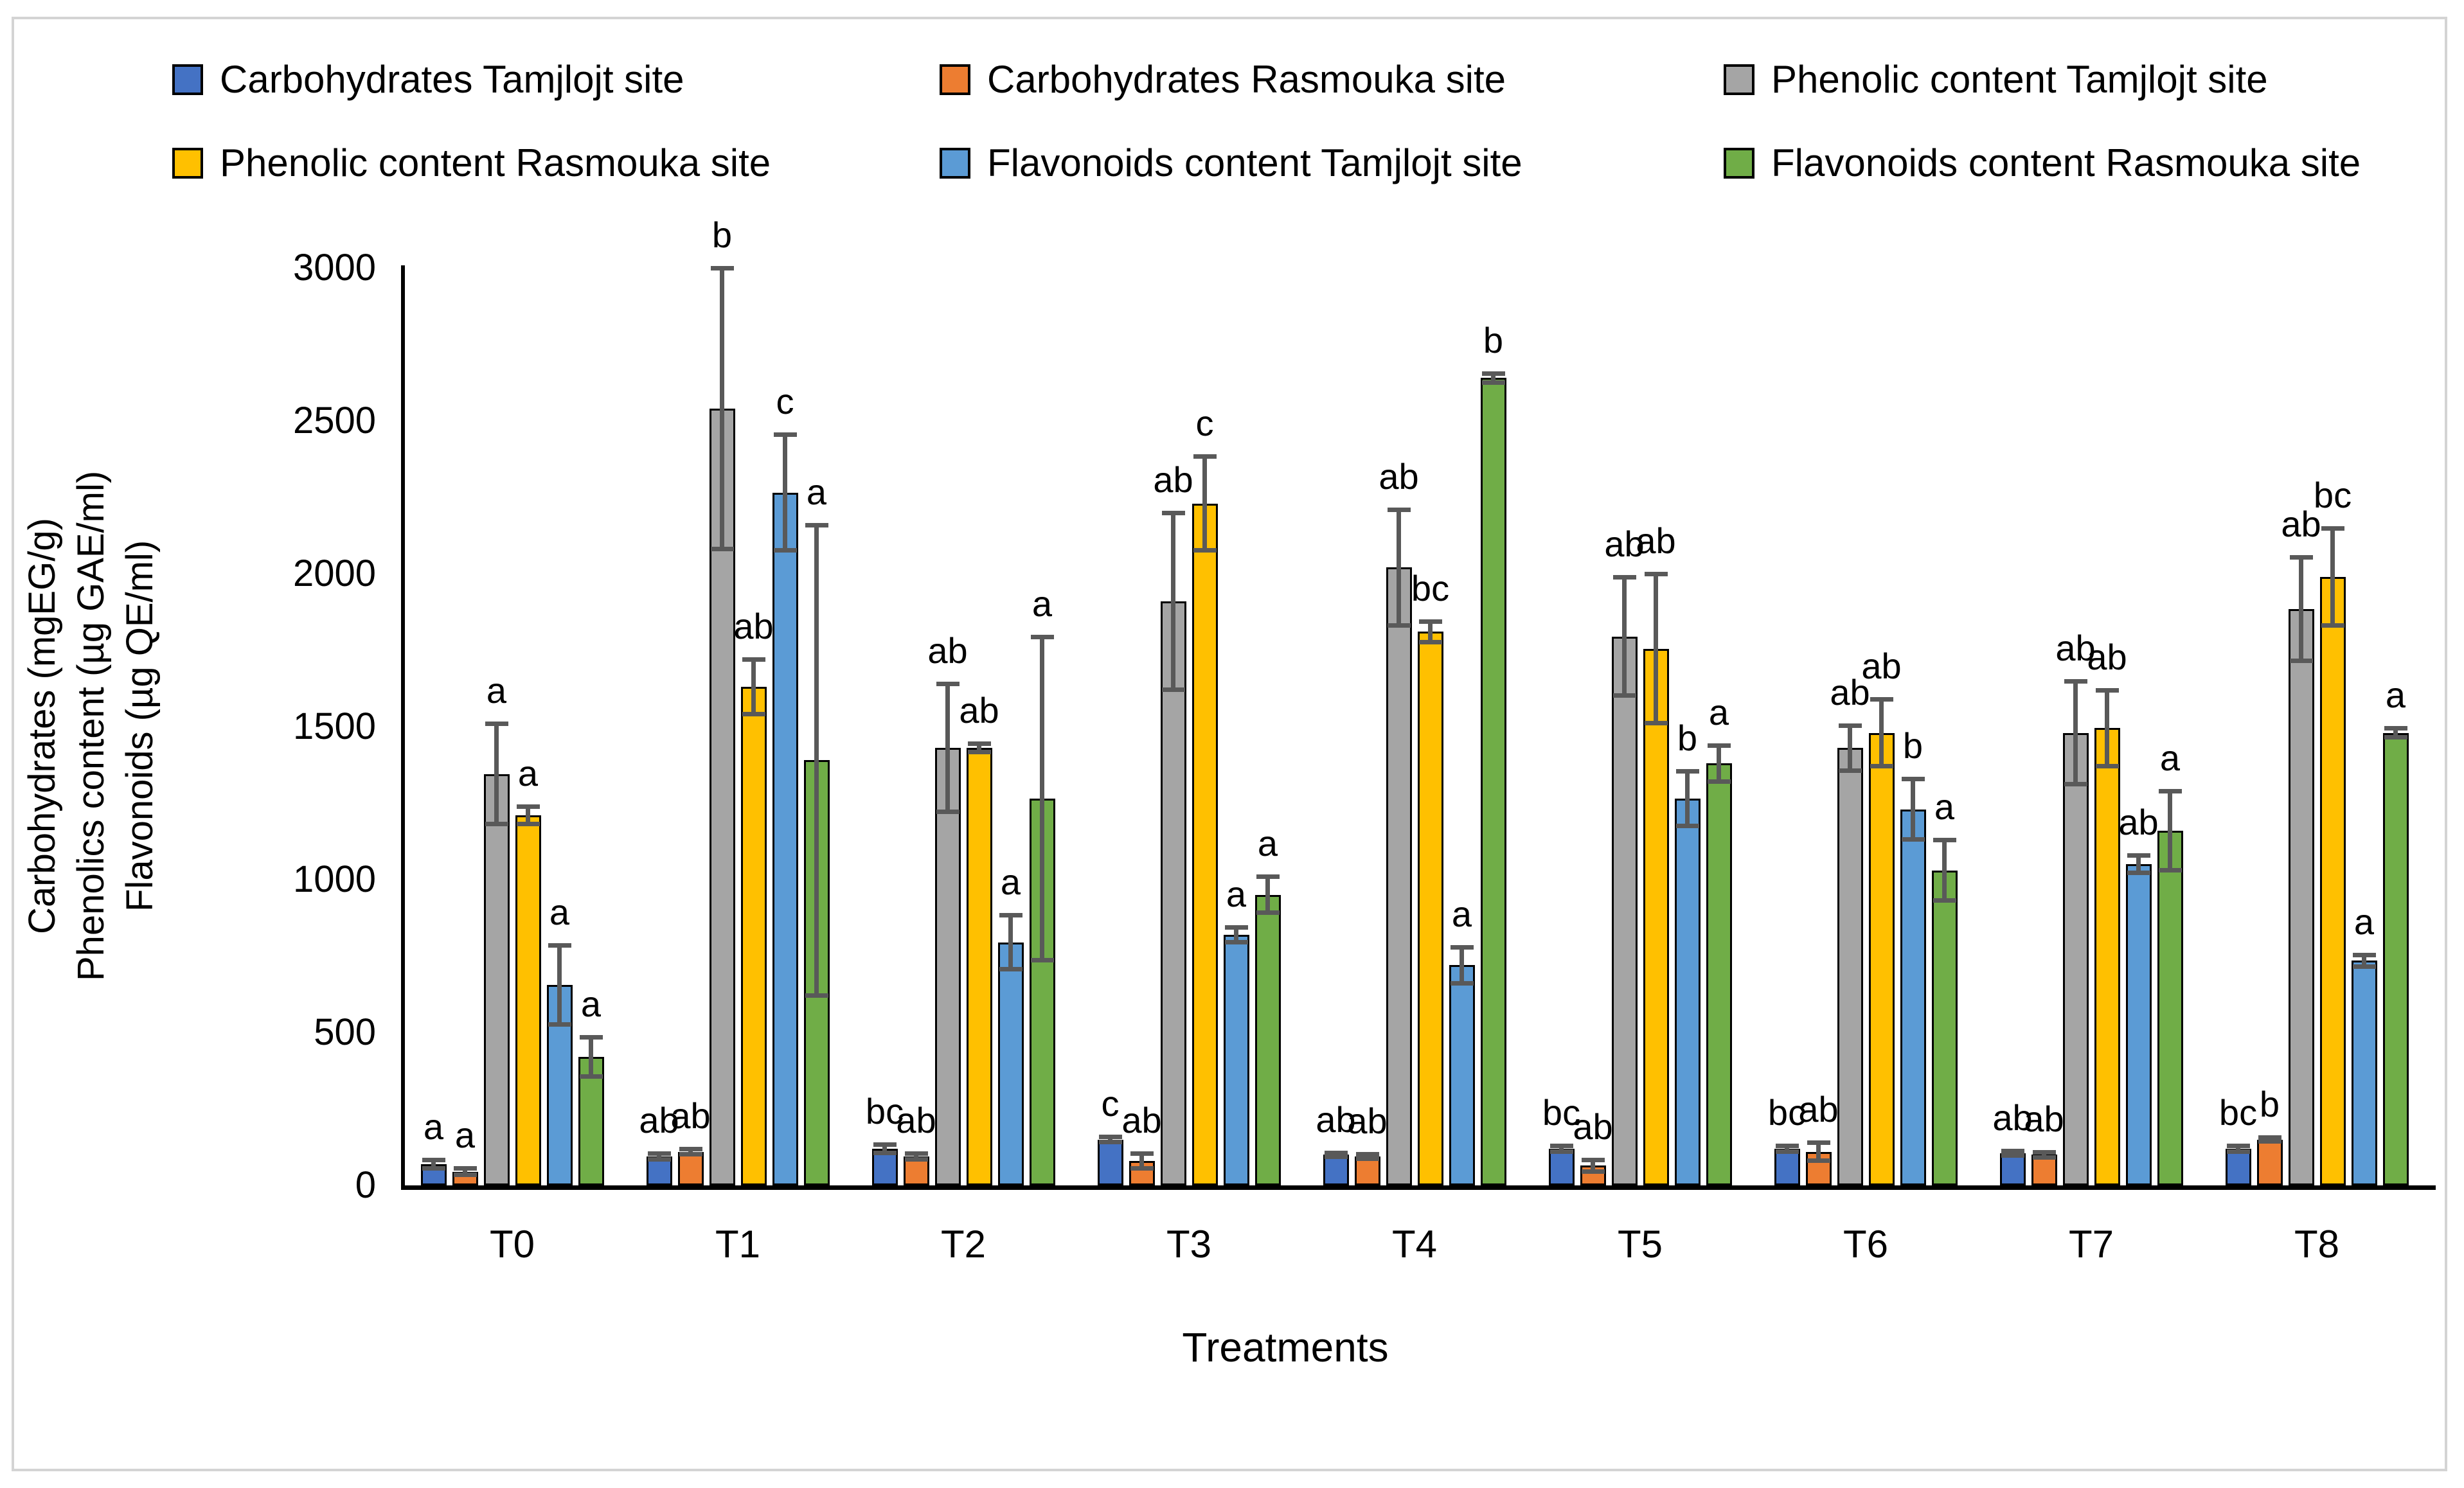 This screenshot has width=2464, height=1488. Describe the element at coordinates (495, 162) in the screenshot. I see `legend-label: Phenolic content Rasmouka site` at that location.